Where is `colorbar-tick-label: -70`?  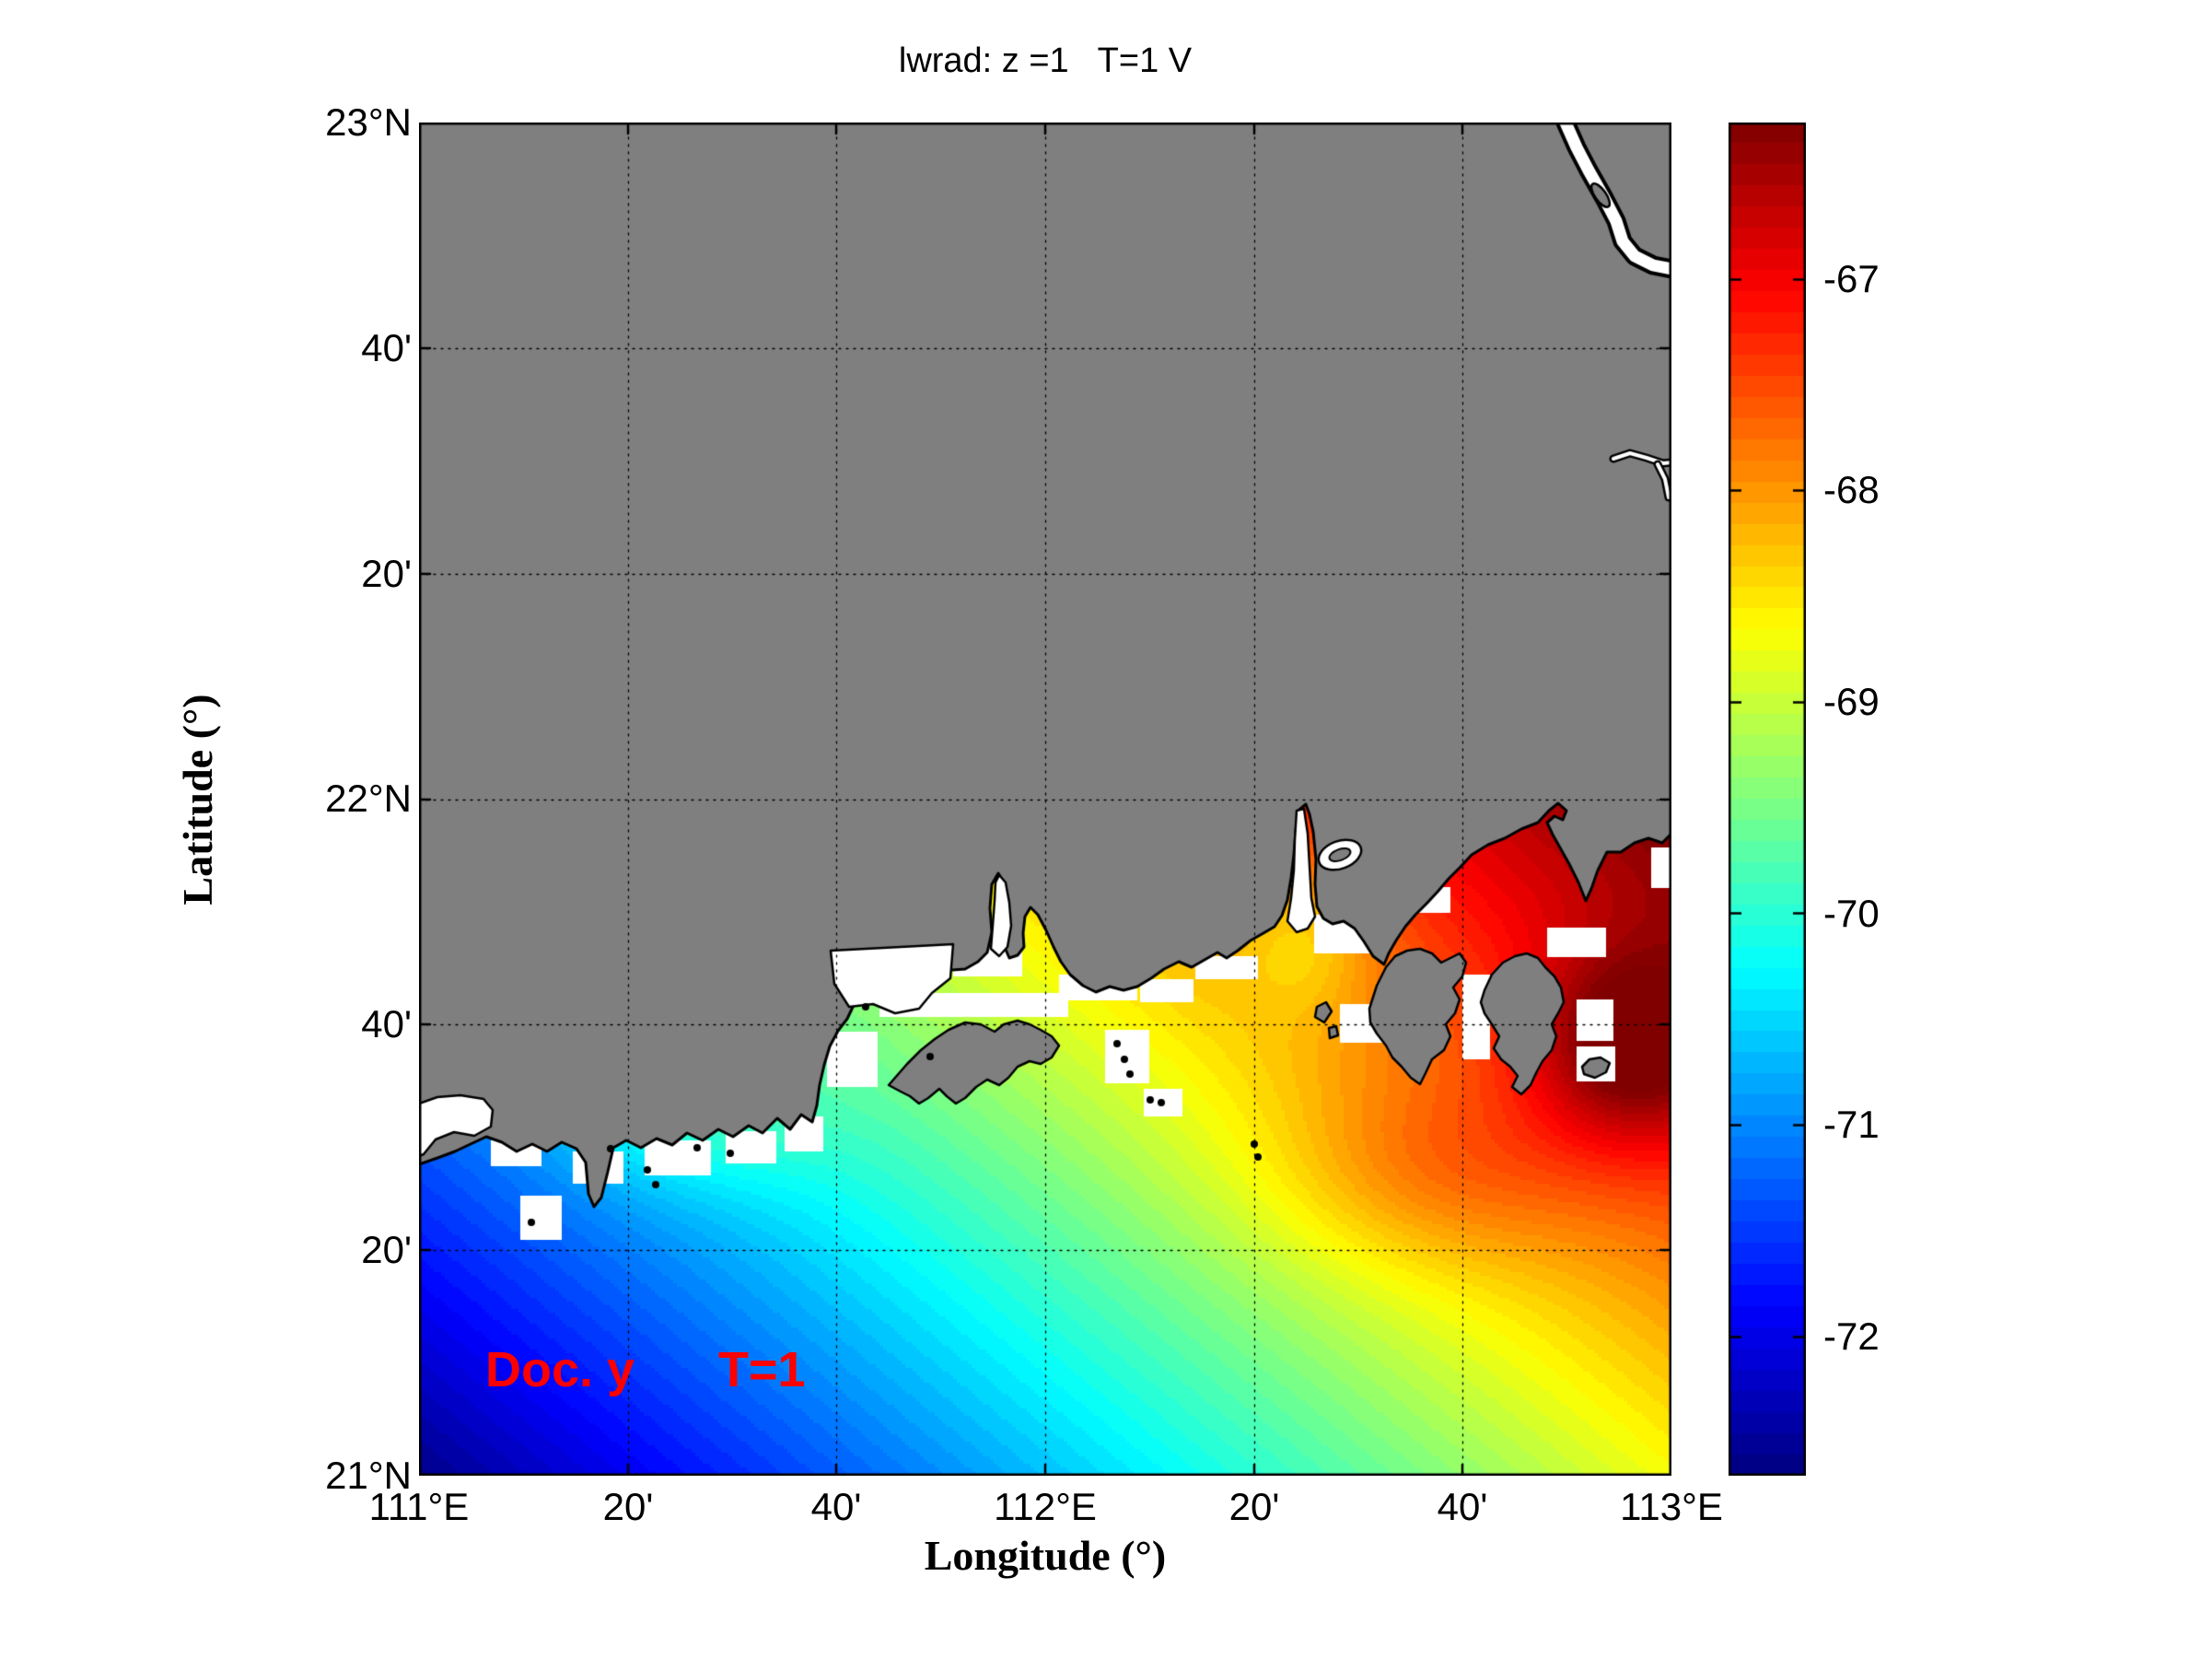
colorbar-tick-label: -70 is located at coordinates (1852, 913).